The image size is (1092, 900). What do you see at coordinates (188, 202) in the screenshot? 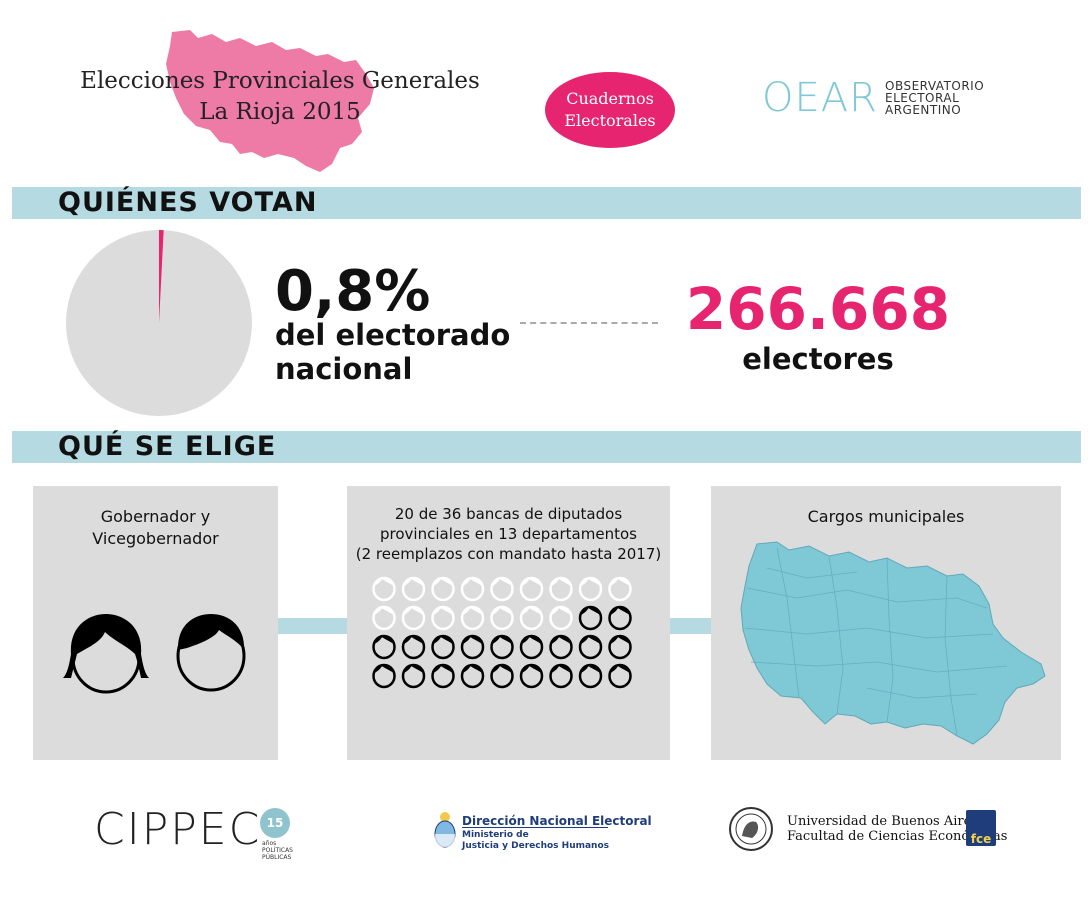
I see `section-label-quienes: QUIÉNES VOTAN` at bounding box center [188, 202].